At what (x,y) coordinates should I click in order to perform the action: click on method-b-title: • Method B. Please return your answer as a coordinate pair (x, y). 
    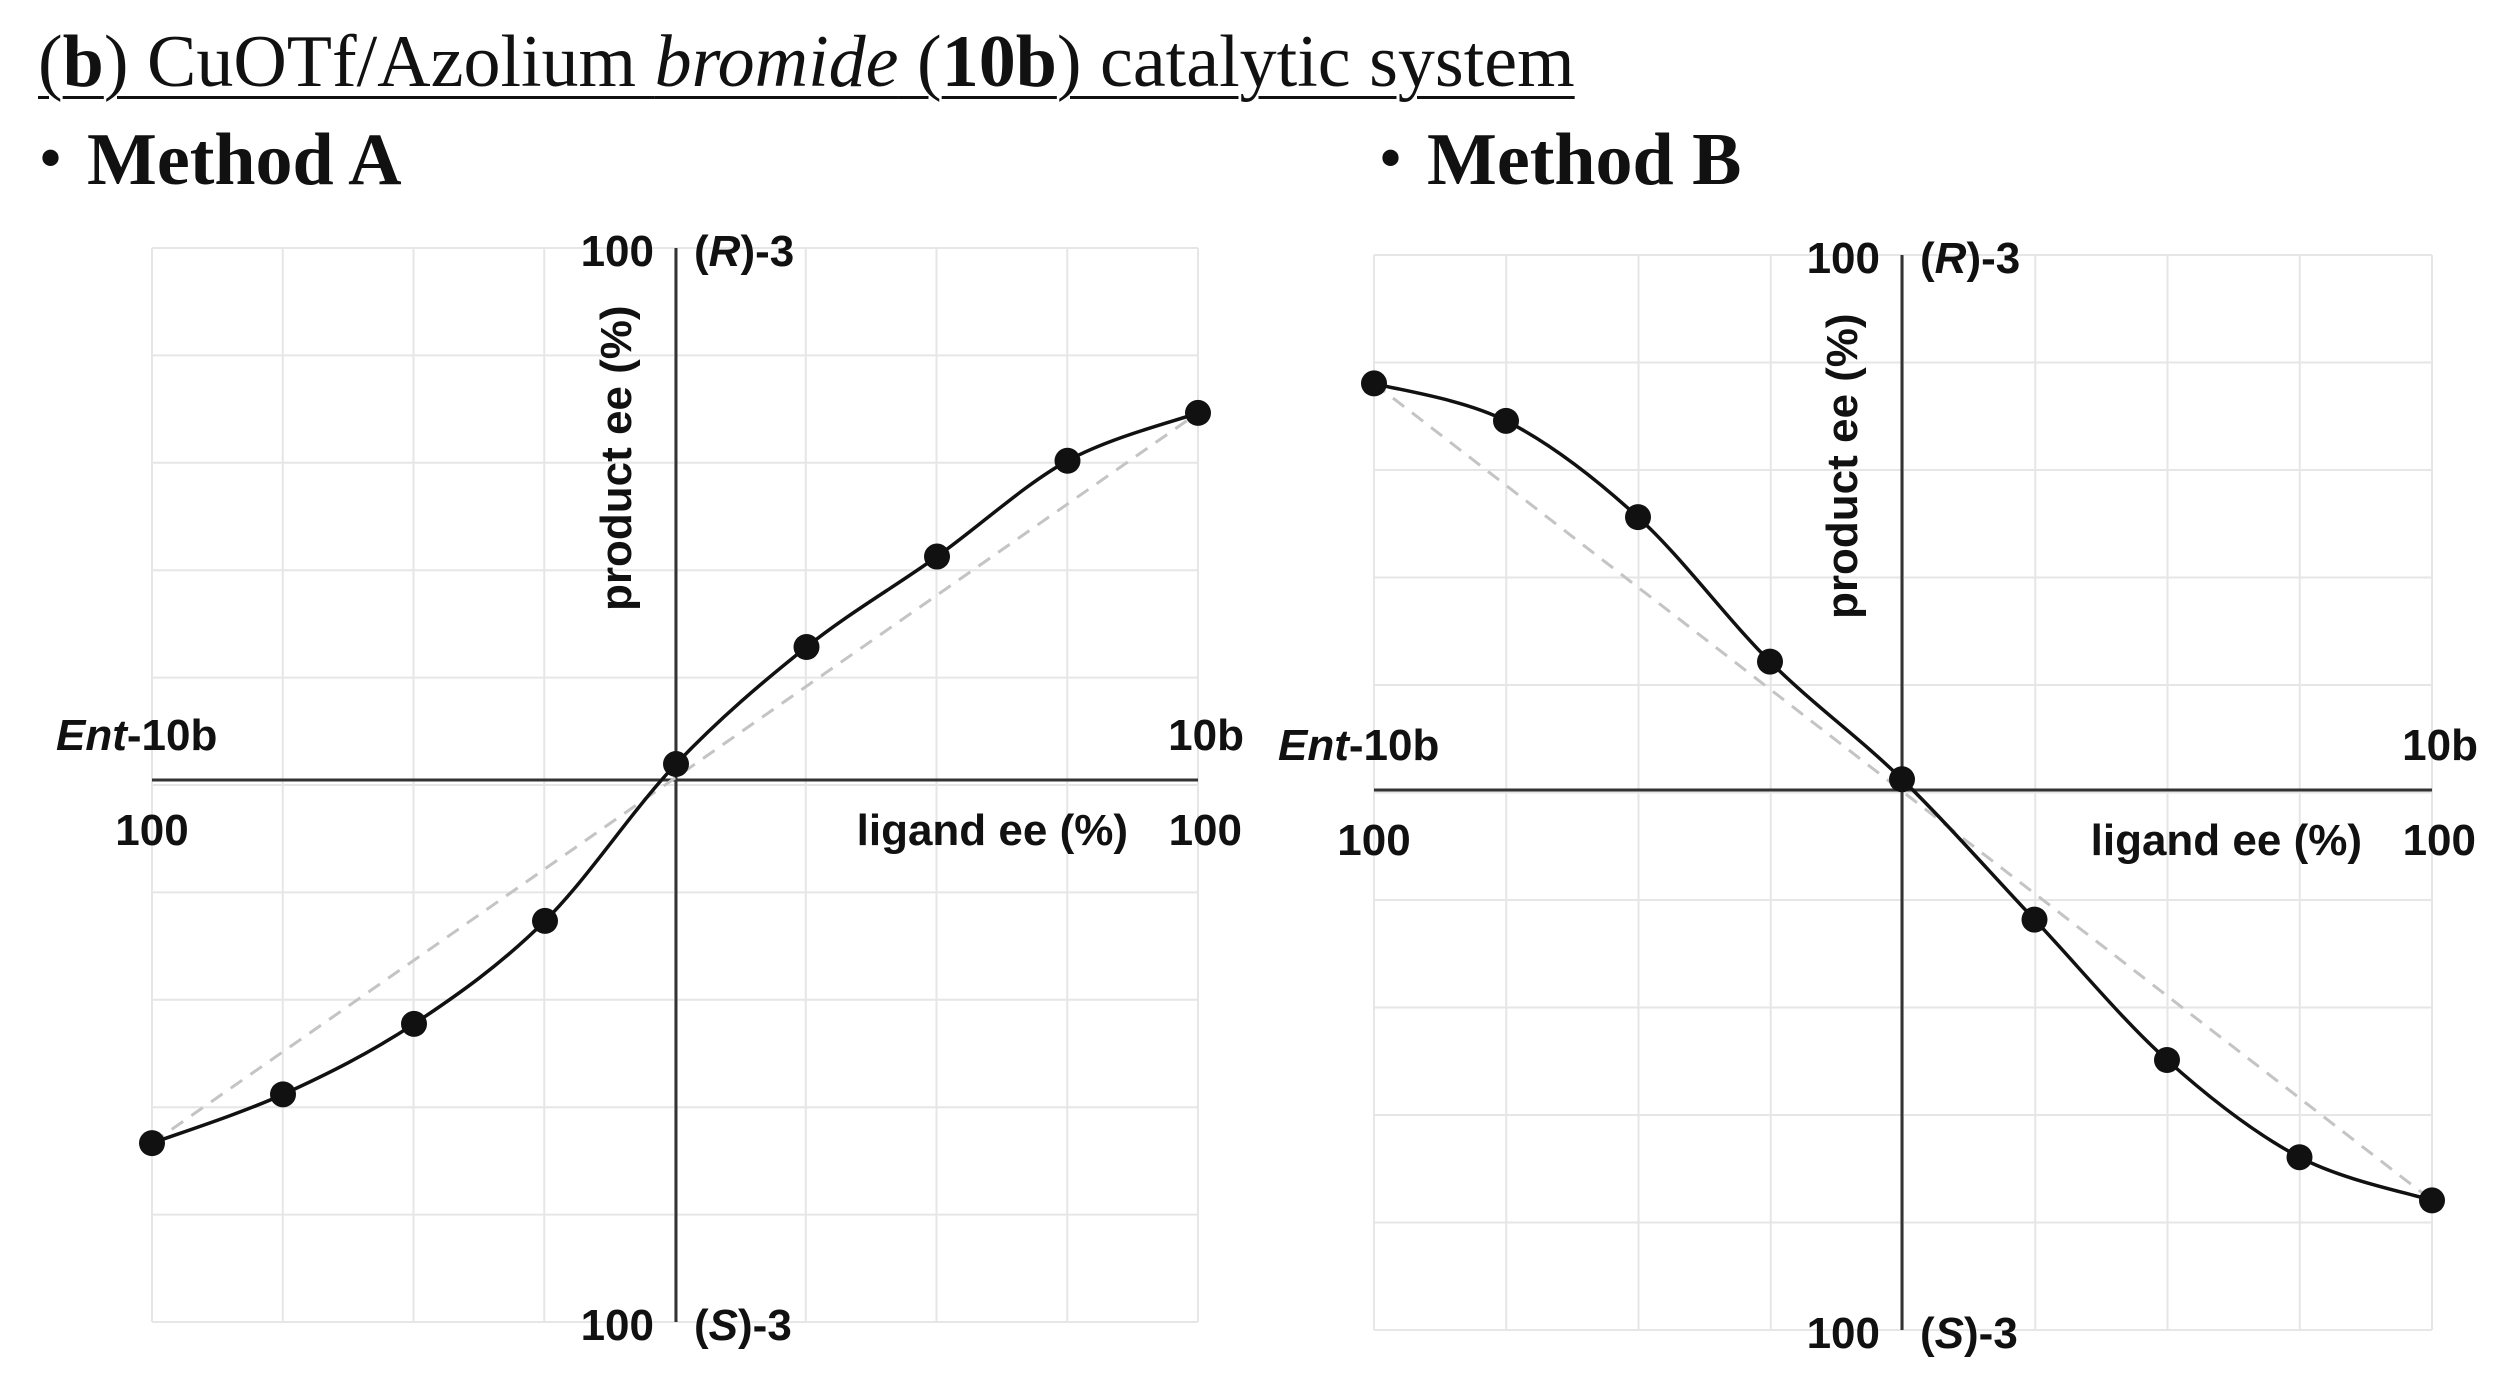
    Looking at the image, I should click on (1561, 160).